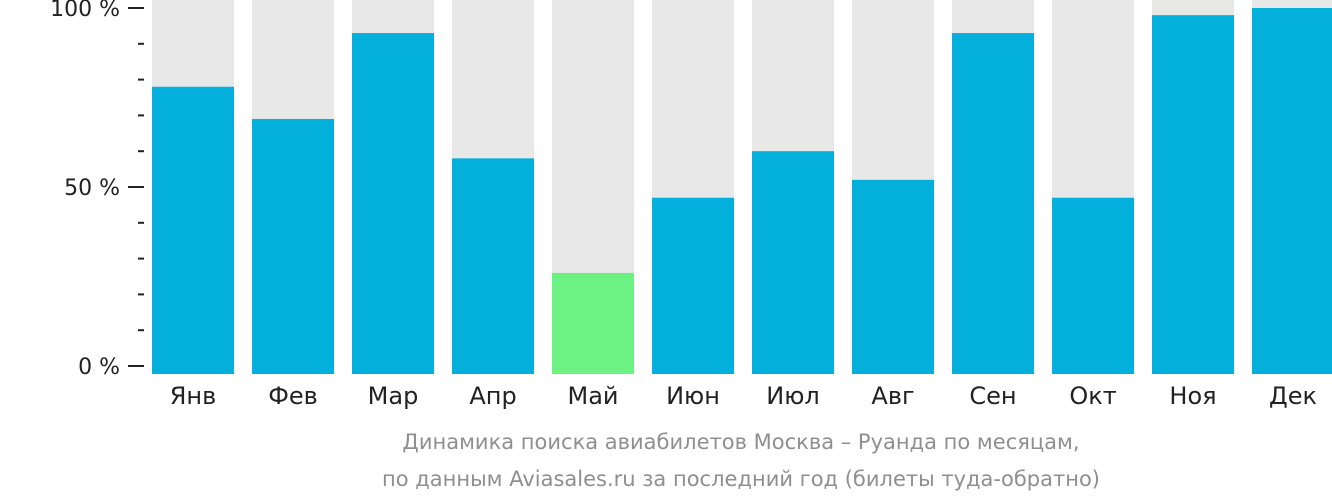  I want to click on x-category-label: Авг, so click(892, 396).